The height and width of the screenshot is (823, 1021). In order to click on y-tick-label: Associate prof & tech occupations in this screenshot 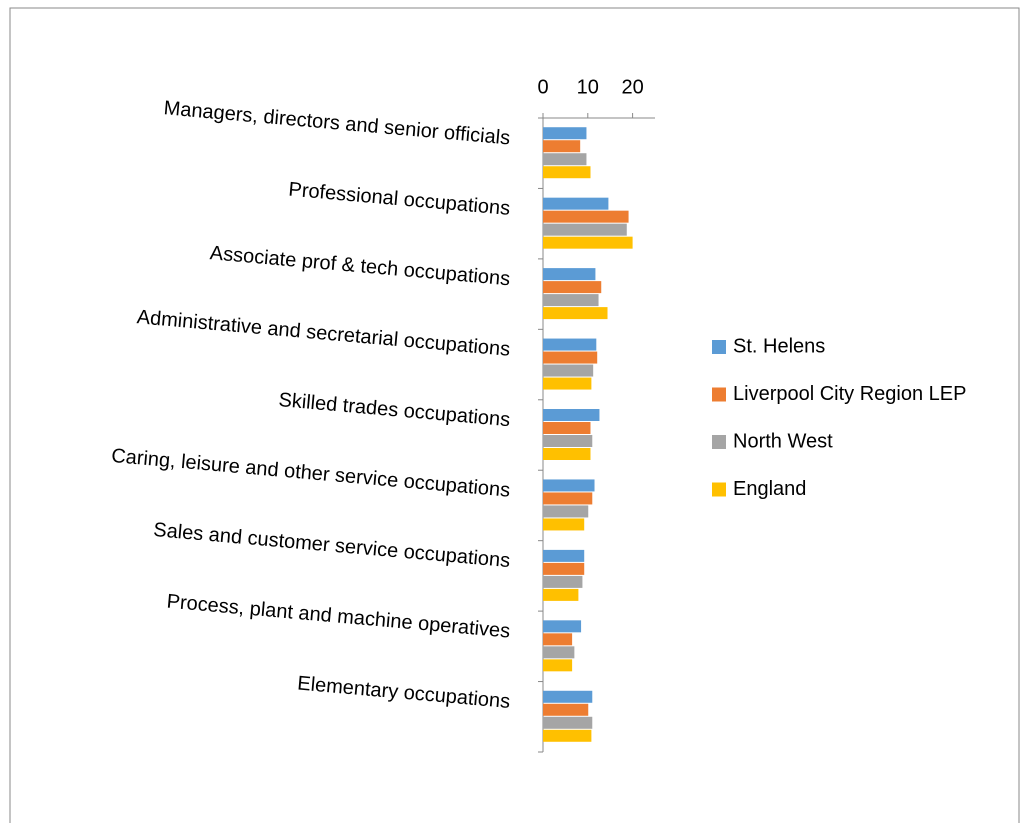, I will do `click(360, 266)`.